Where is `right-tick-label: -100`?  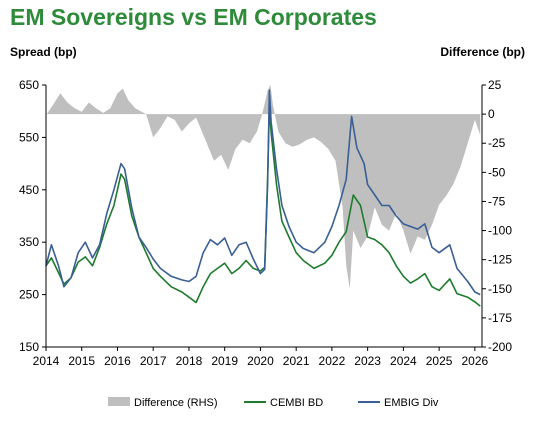
right-tick-label: -100 is located at coordinates (500, 231).